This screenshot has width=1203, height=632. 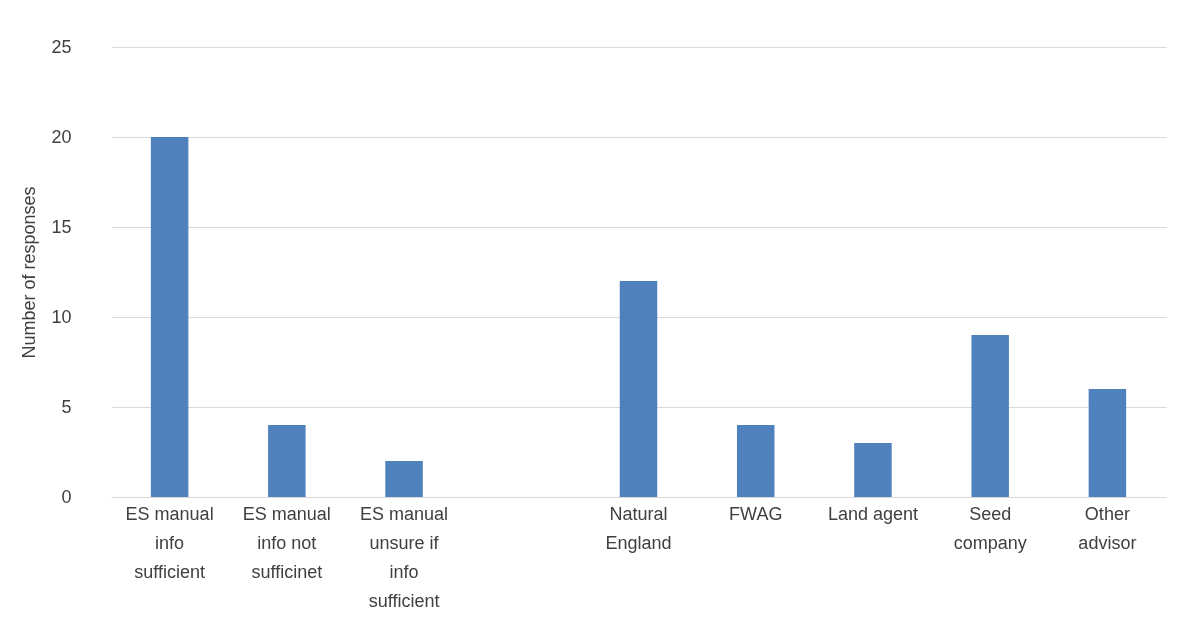 I want to click on x-tick-label: ES manual unsure if info sufficient, so click(x=404, y=557).